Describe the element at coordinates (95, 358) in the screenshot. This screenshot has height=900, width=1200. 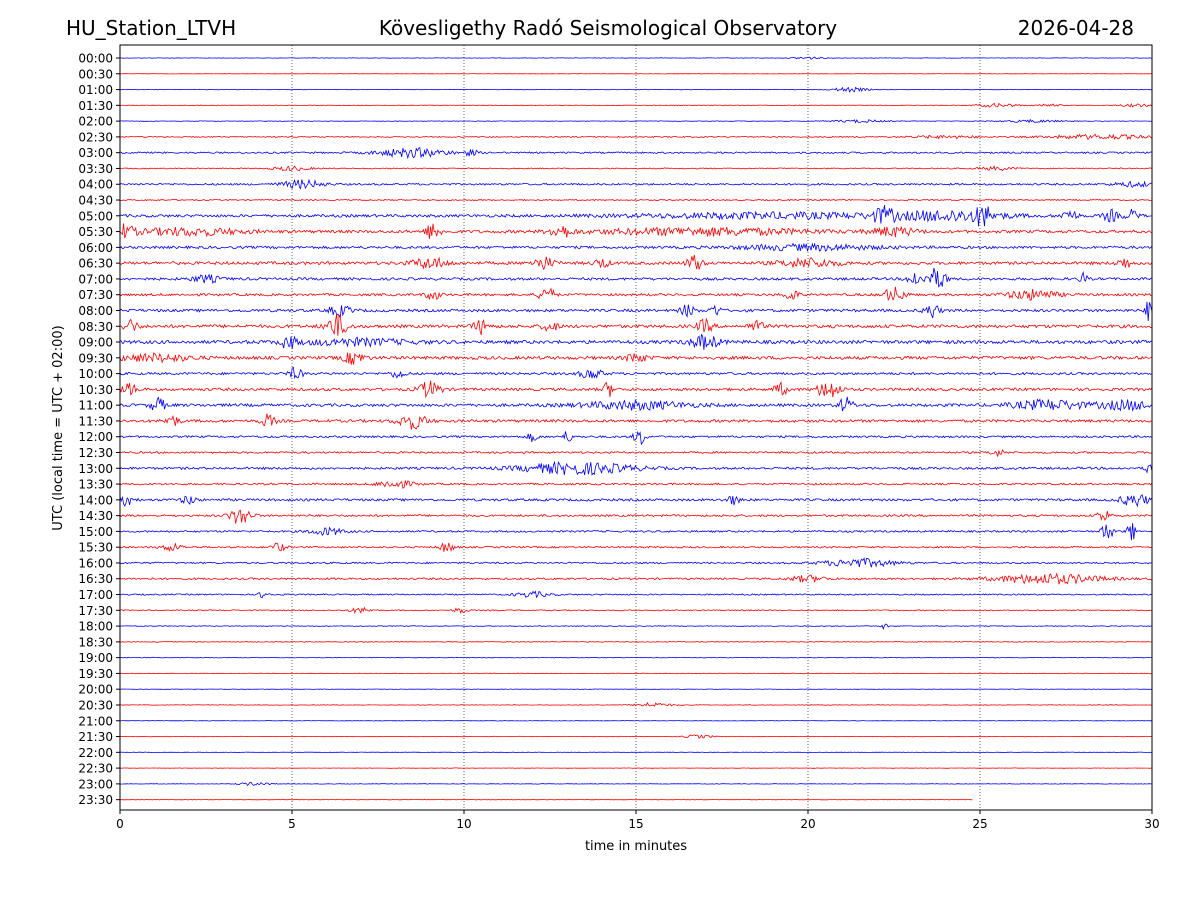
I see `y-tick-label: 09:30` at that location.